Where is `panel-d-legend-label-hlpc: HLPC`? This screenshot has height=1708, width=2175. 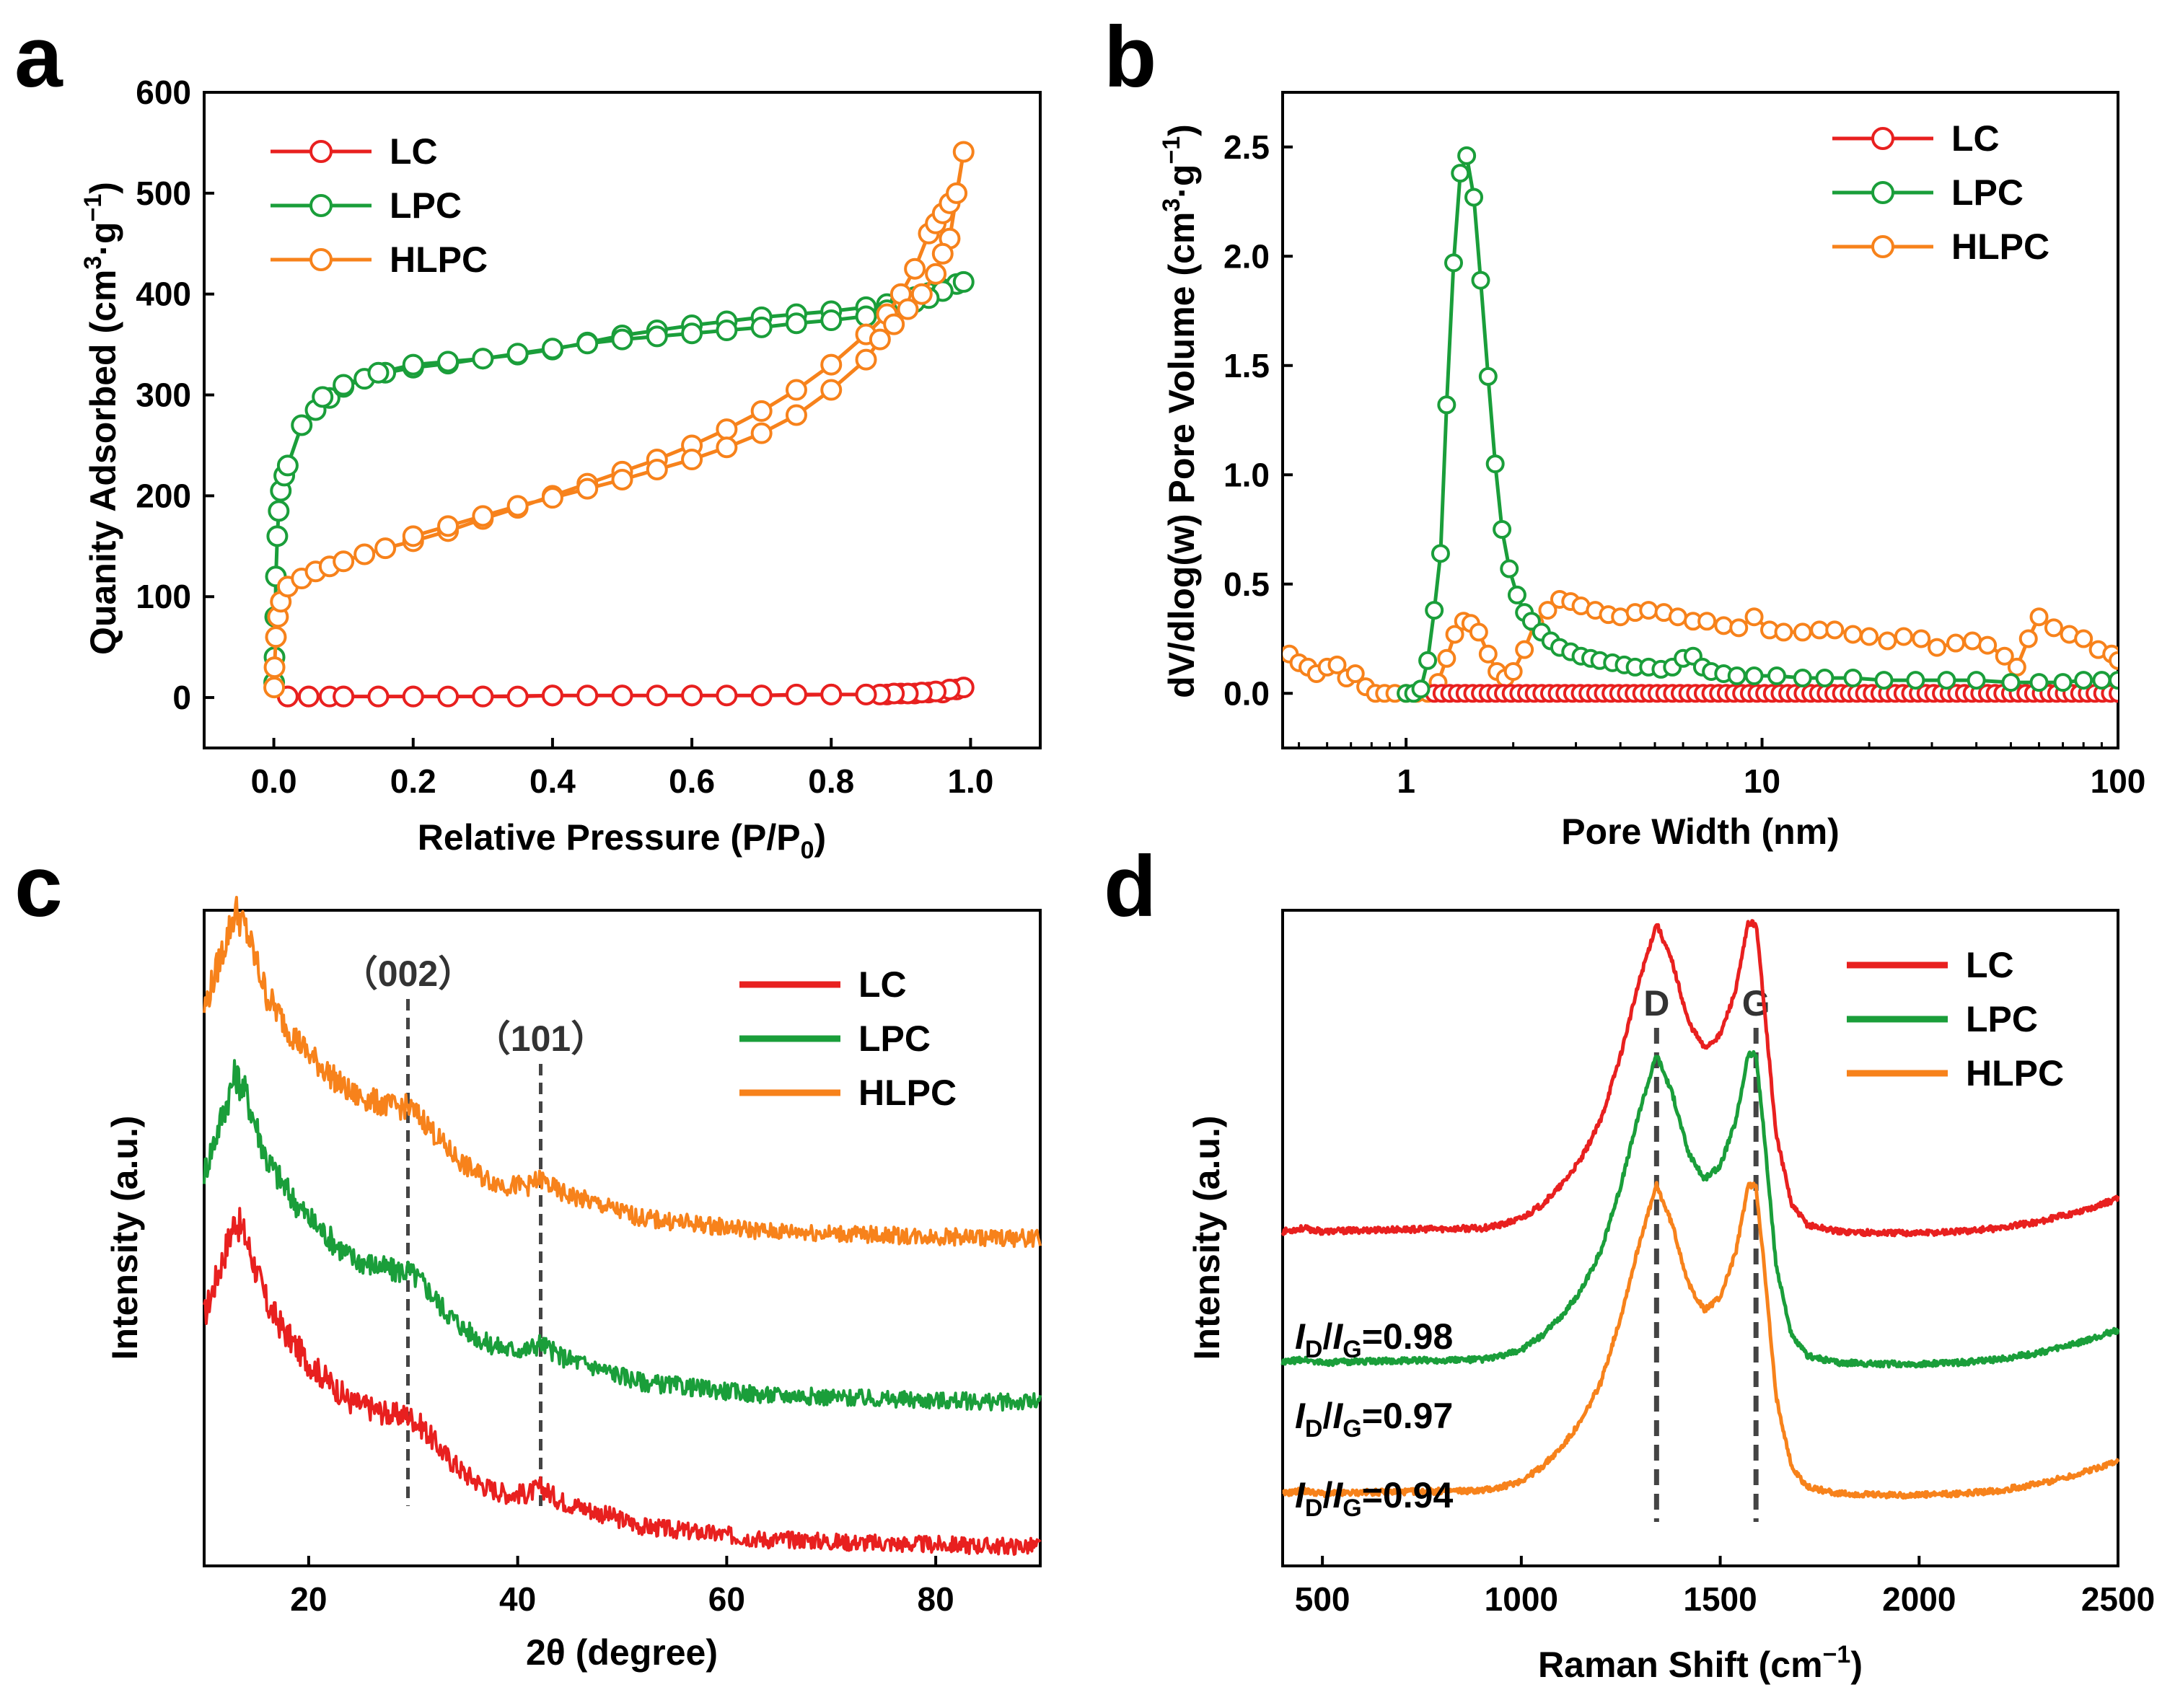
panel-d-legend-label-hlpc: HLPC is located at coordinates (2015, 1073).